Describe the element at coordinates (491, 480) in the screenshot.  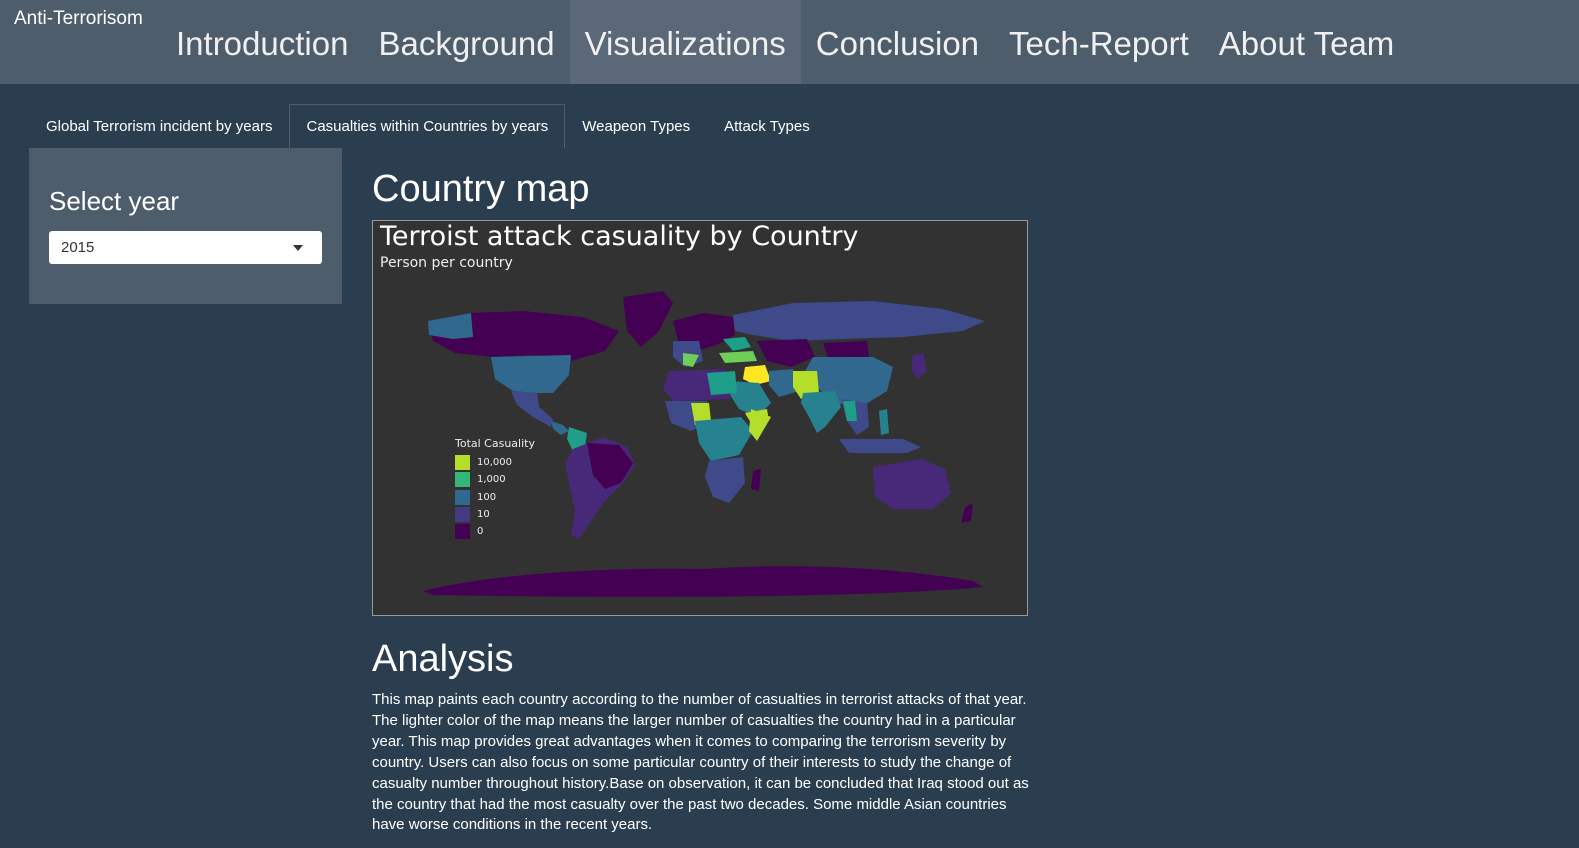
I see `legend-label: 1,000` at that location.